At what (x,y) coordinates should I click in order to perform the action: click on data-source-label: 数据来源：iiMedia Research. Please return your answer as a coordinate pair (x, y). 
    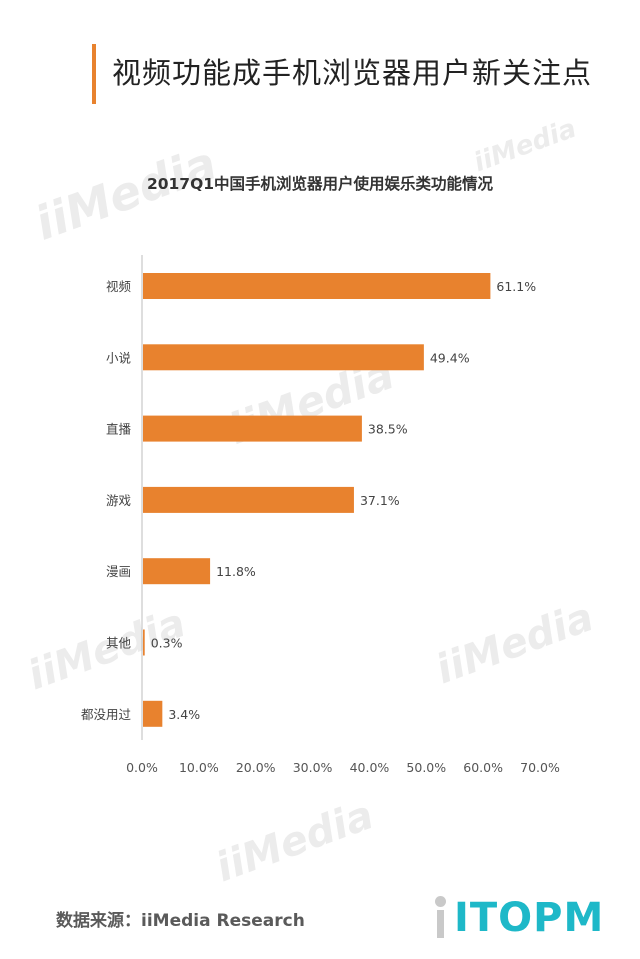
    Looking at the image, I should click on (180, 921).